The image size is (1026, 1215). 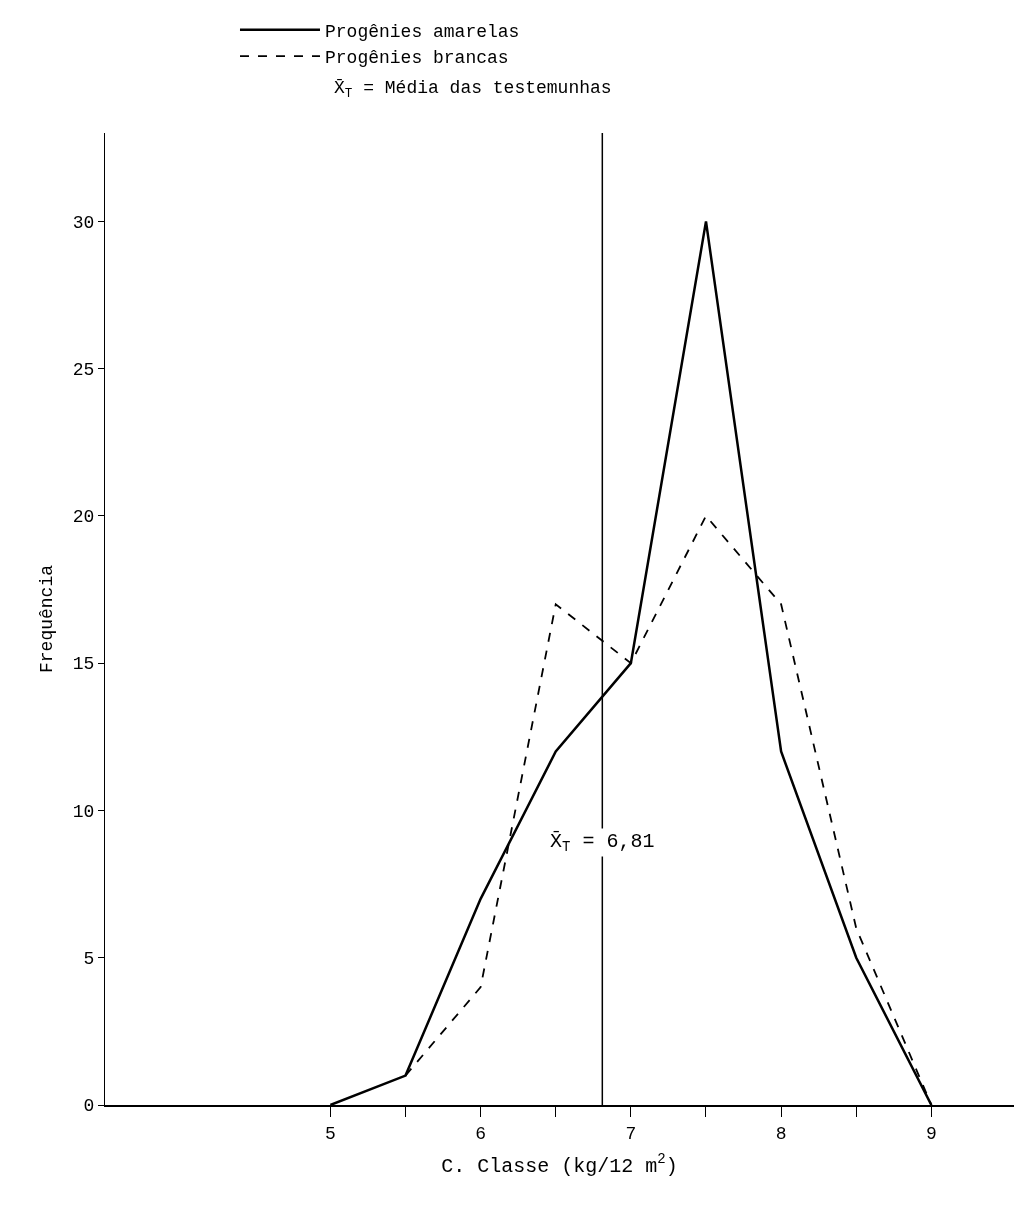 What do you see at coordinates (83, 222) in the screenshot?
I see `y-tick-label: 30` at bounding box center [83, 222].